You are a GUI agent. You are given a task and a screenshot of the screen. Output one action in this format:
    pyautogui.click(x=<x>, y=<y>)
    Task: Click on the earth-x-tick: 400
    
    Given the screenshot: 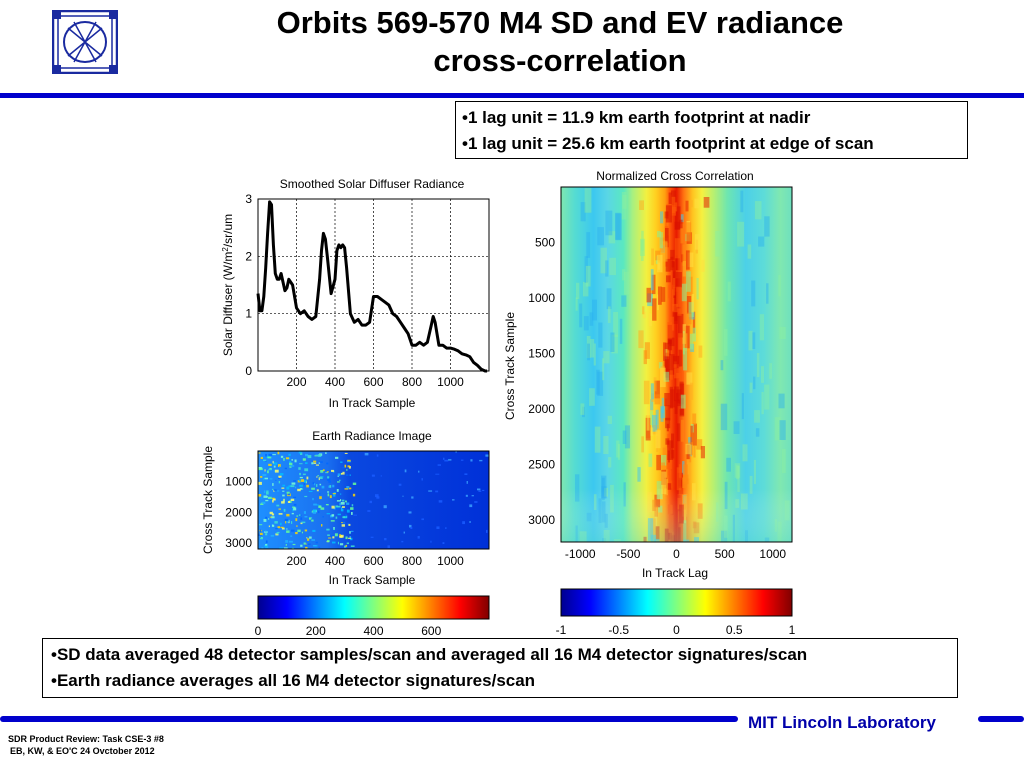 What is the action you would take?
    pyautogui.click(x=335, y=561)
    